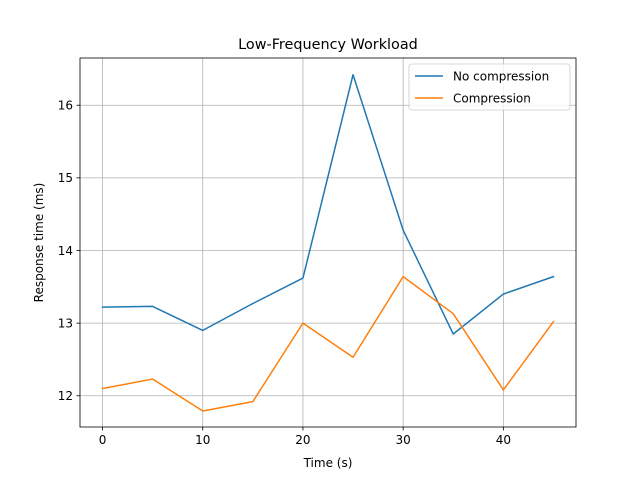 The width and height of the screenshot is (640, 480). What do you see at coordinates (328, 463) in the screenshot?
I see `x-axis-label: Time (s)` at bounding box center [328, 463].